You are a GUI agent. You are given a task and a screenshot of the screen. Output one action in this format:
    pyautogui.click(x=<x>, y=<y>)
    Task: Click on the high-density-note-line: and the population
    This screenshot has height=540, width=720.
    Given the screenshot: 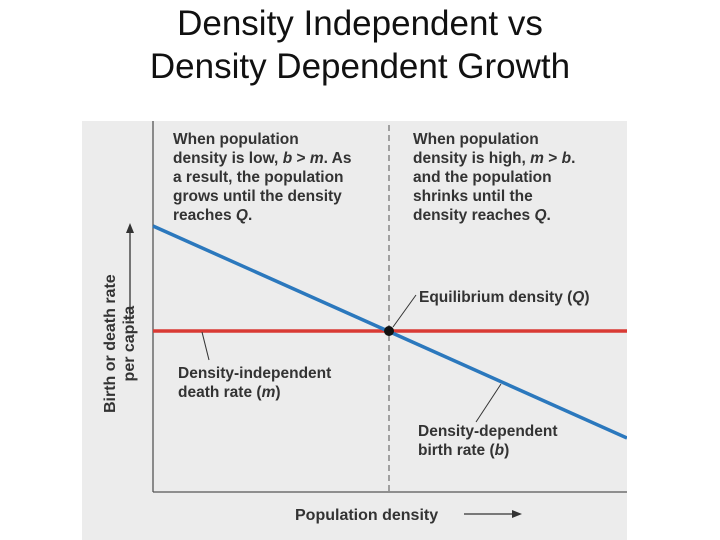 What is the action you would take?
    pyautogui.click(x=482, y=177)
    